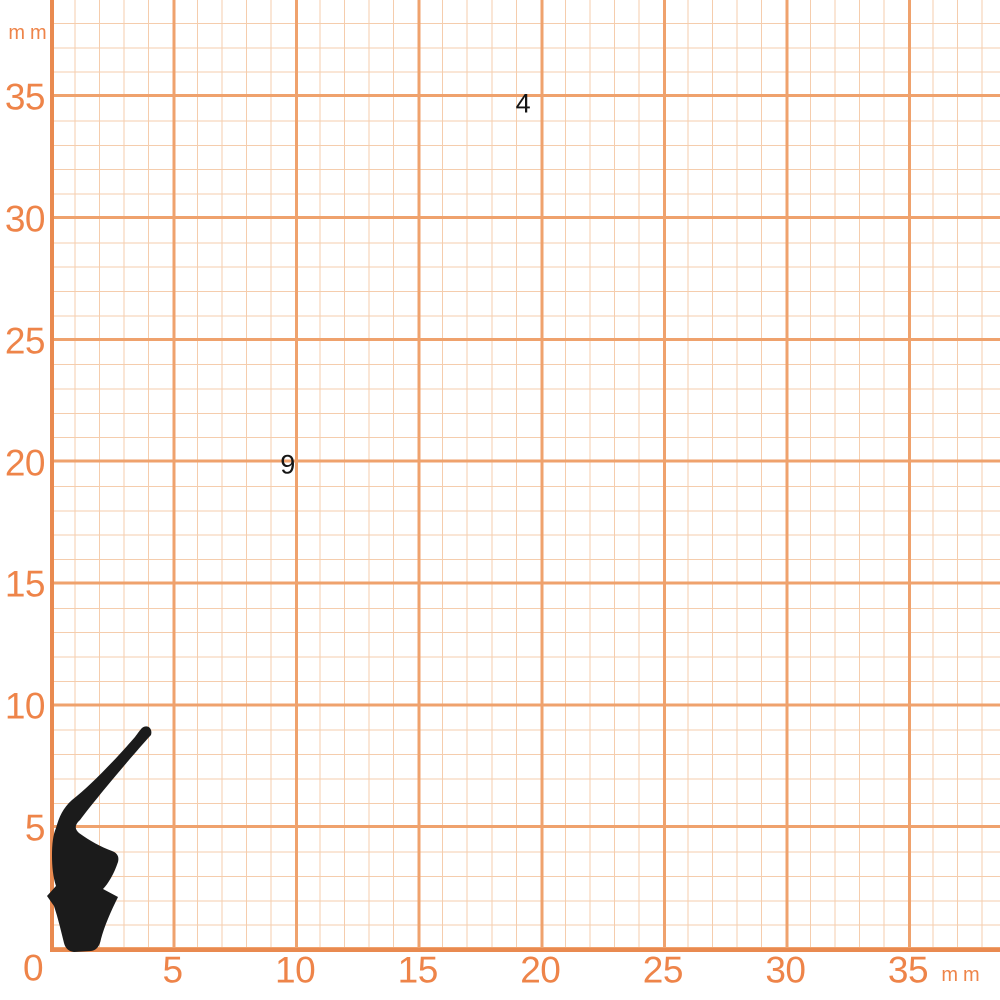 The image size is (1000, 1000). What do you see at coordinates (25, 219) in the screenshot?
I see `y-tick-label-30: 30` at bounding box center [25, 219].